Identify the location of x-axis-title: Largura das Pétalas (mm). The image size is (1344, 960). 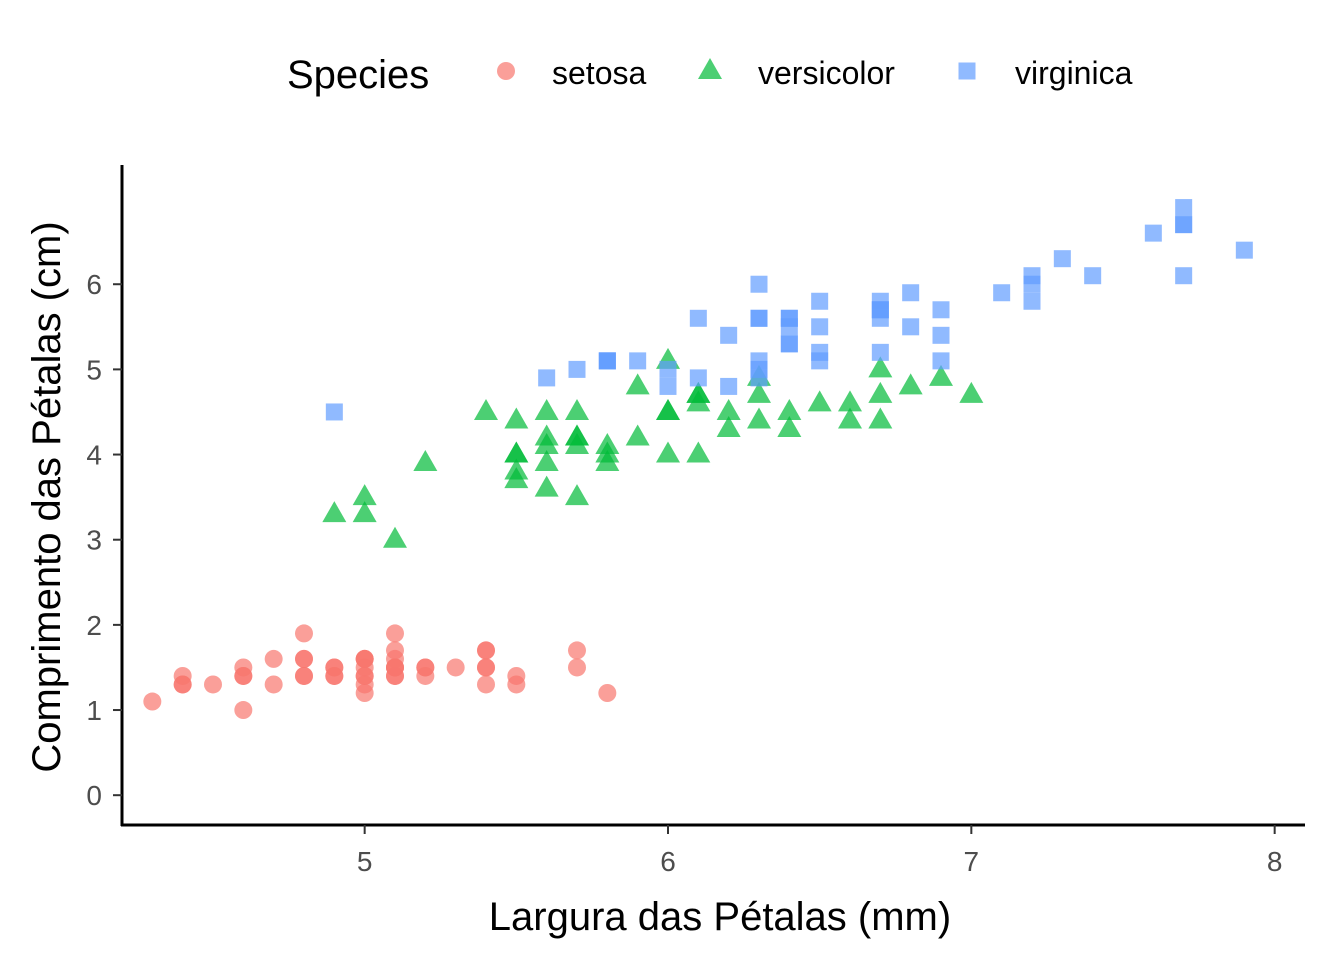
(720, 917).